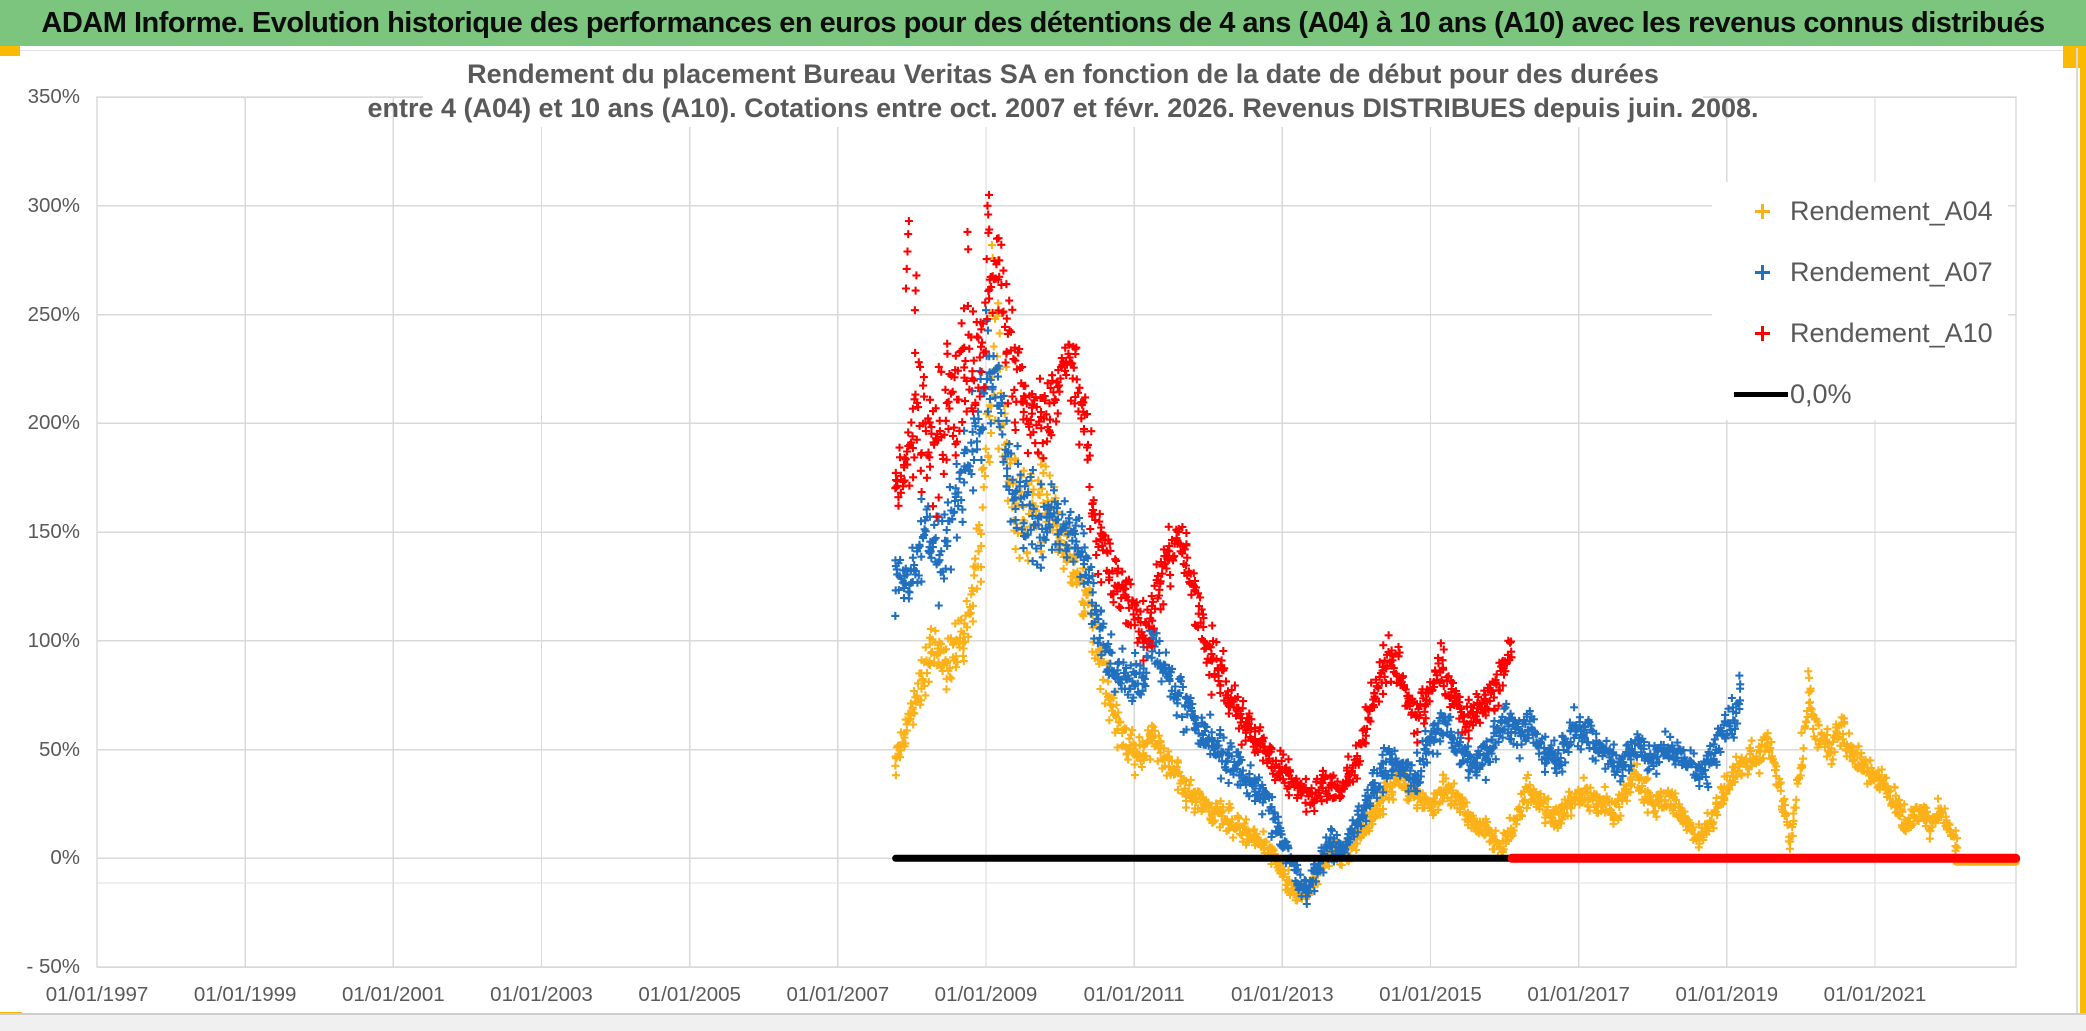 This screenshot has height=1031, width=2086. Describe the element at coordinates (1578, 994) in the screenshot. I see `x-tick-label: 01/01/2017` at that location.